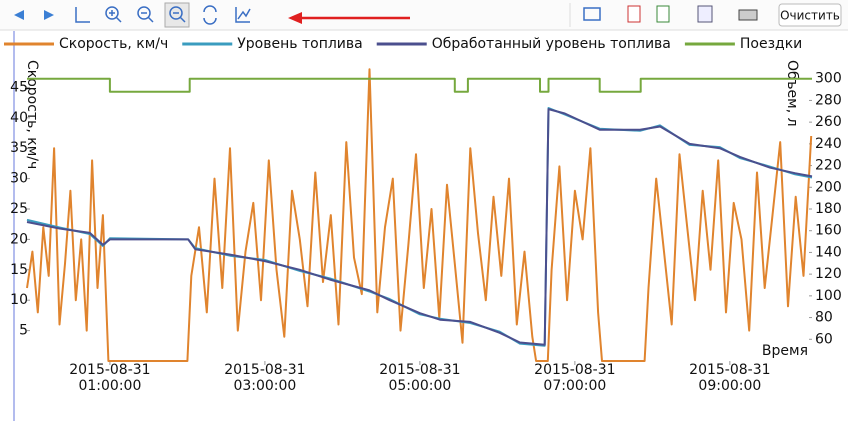 This screenshot has width=848, height=421. Describe the element at coordinates (264, 378) in the screenshot. I see `x-tick-label: 2015-08-31 03:00:00` at that location.